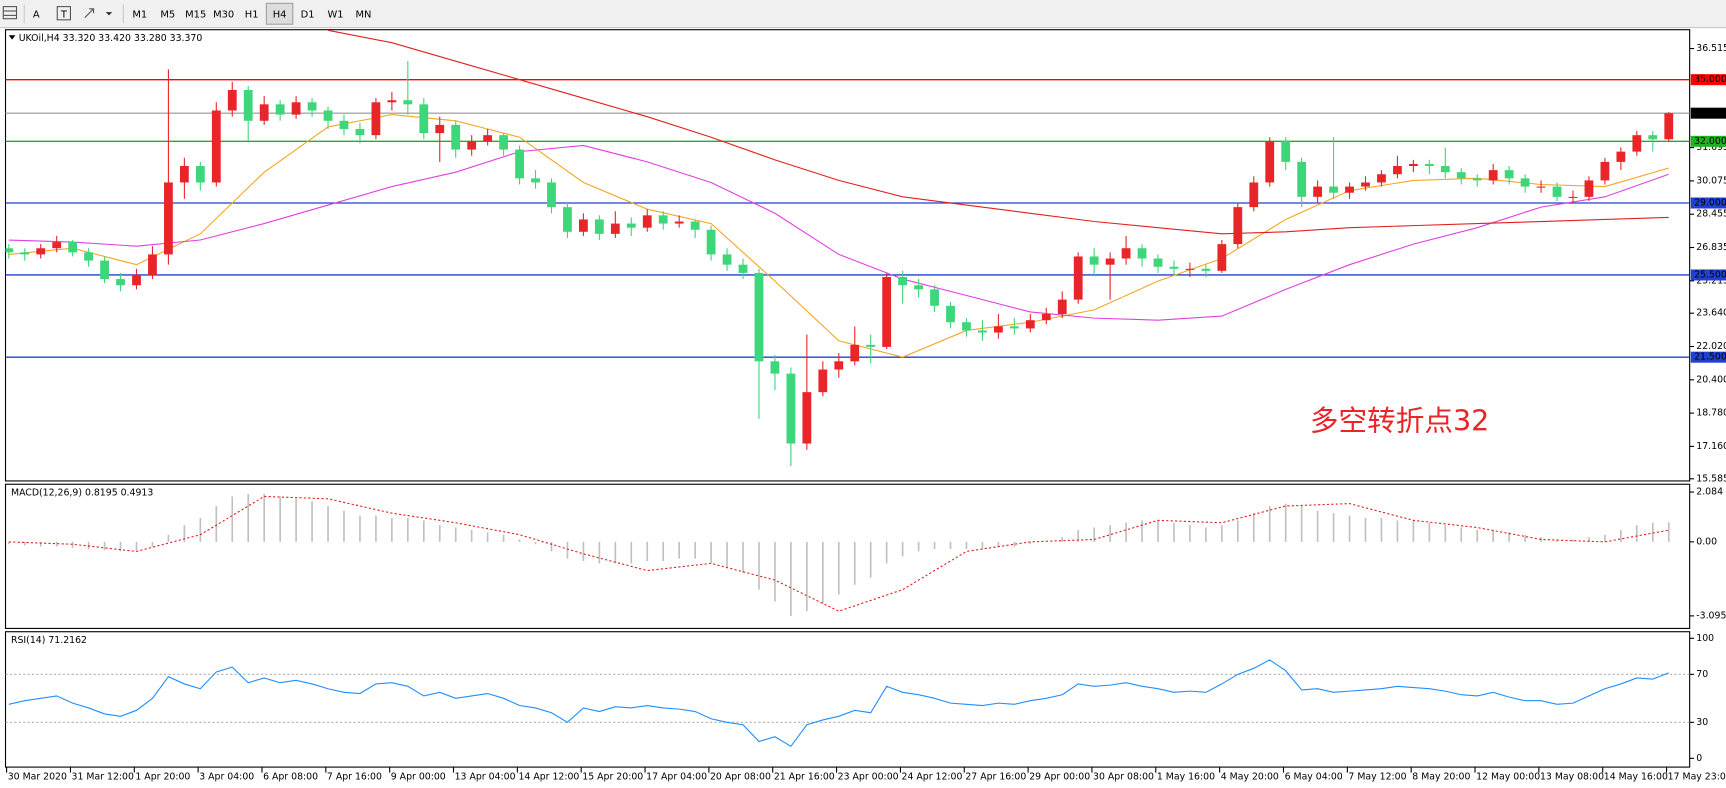 This screenshot has height=788, width=1726. Describe the element at coordinates (1059, 776) in the screenshot. I see `x-tick-label: 29 Apr 00:00` at that location.